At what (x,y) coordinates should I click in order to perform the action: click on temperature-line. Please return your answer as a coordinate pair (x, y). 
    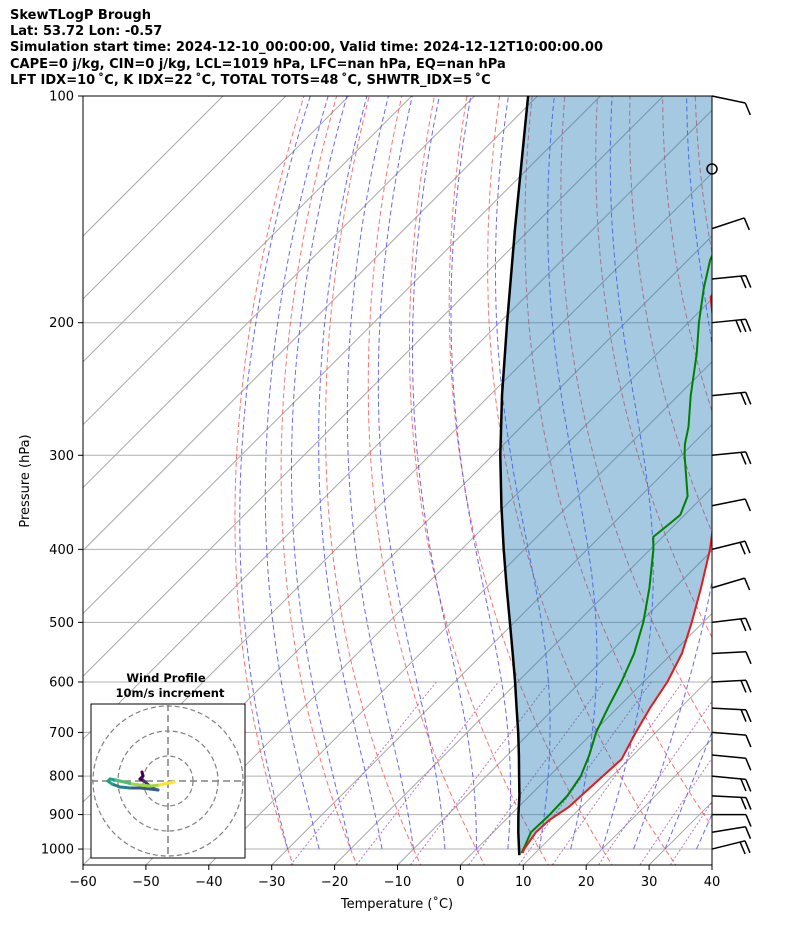
    Looking at the image, I should click on (616, 573).